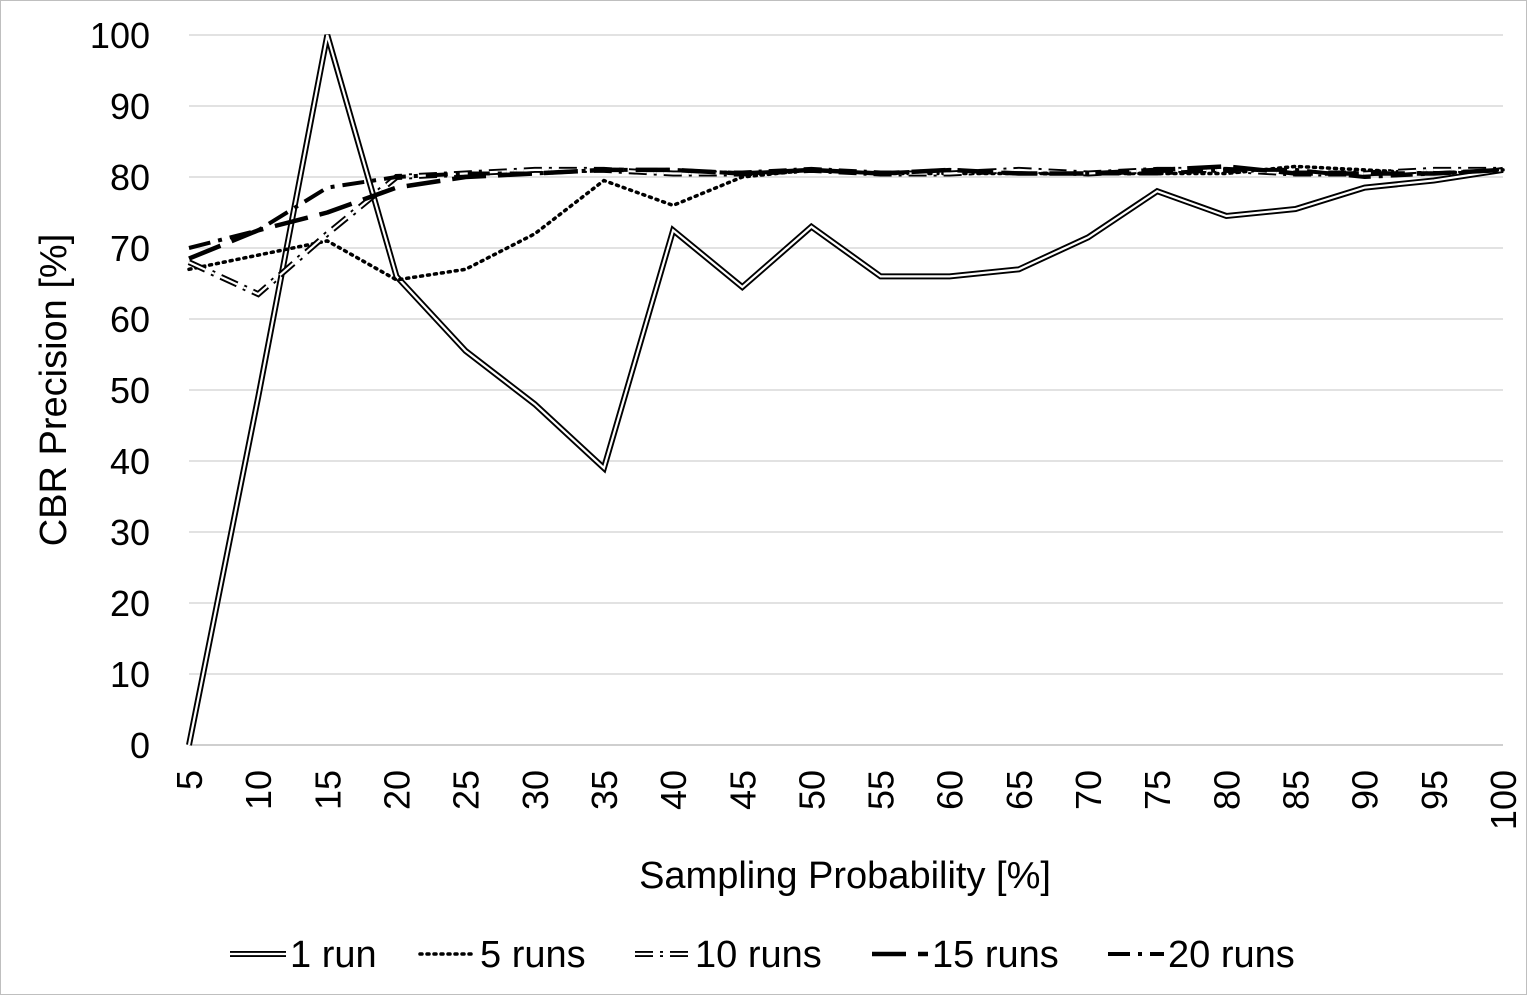 The height and width of the screenshot is (995, 1527). What do you see at coordinates (742, 790) in the screenshot?
I see `x-tick-label: 45` at bounding box center [742, 790].